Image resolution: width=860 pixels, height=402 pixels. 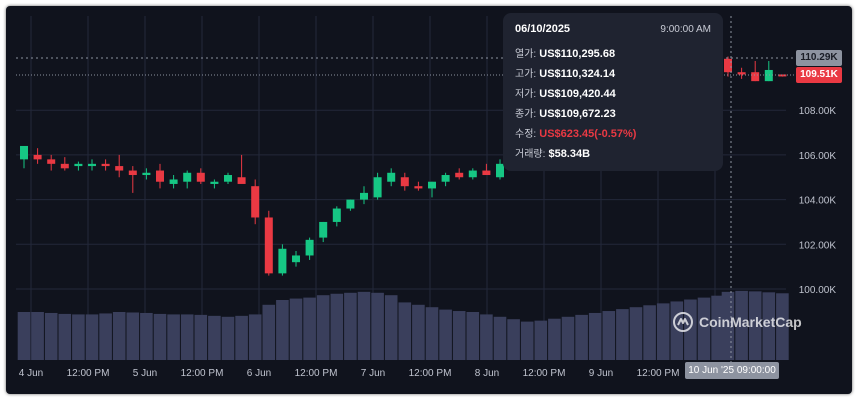 What do you see at coordinates (818, 111) in the screenshot?
I see `y-tick-label: 108.00K` at bounding box center [818, 111].